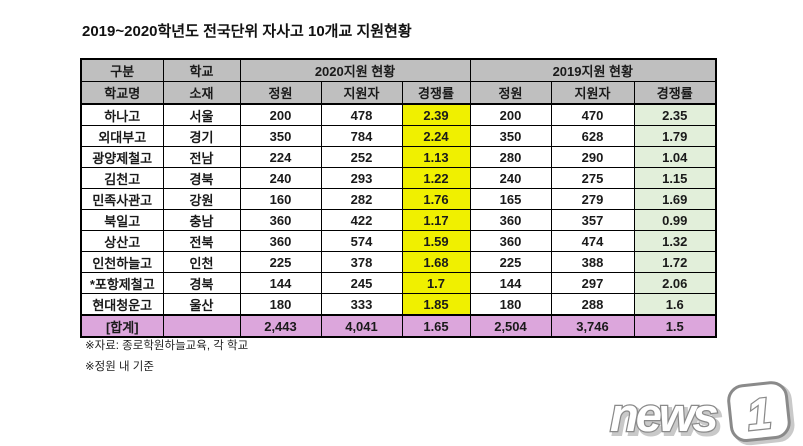 The height and width of the screenshot is (446, 803). Describe the element at coordinates (122, 283) in the screenshot. I see `school-name: *포항제철고` at that location.